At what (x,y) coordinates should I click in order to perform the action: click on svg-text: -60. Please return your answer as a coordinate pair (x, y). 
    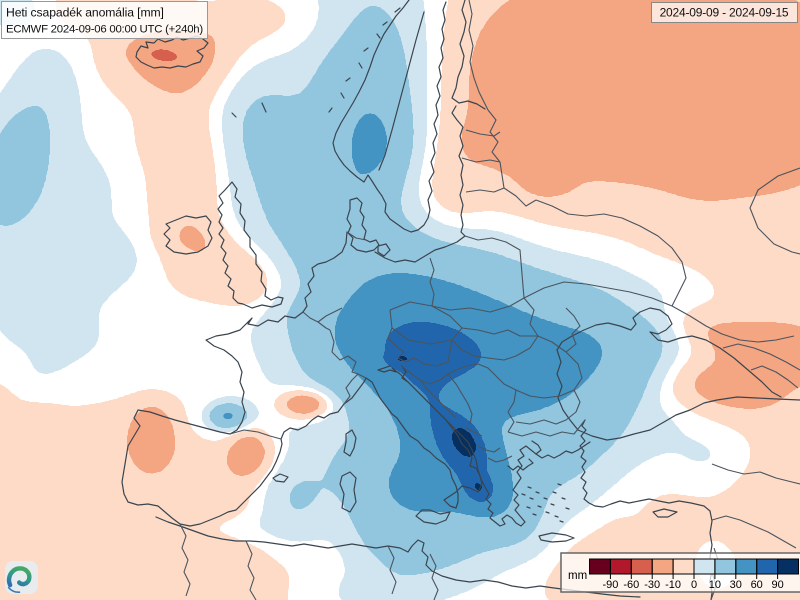
    Looking at the image, I should click on (631, 585).